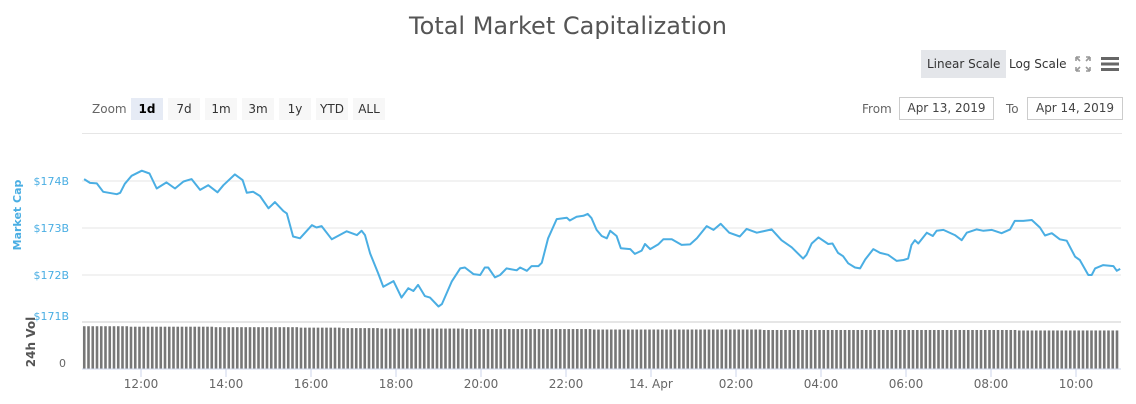 The height and width of the screenshot is (404, 1136). I want to click on from-date-input: Apr 13, 2019, so click(946, 108).